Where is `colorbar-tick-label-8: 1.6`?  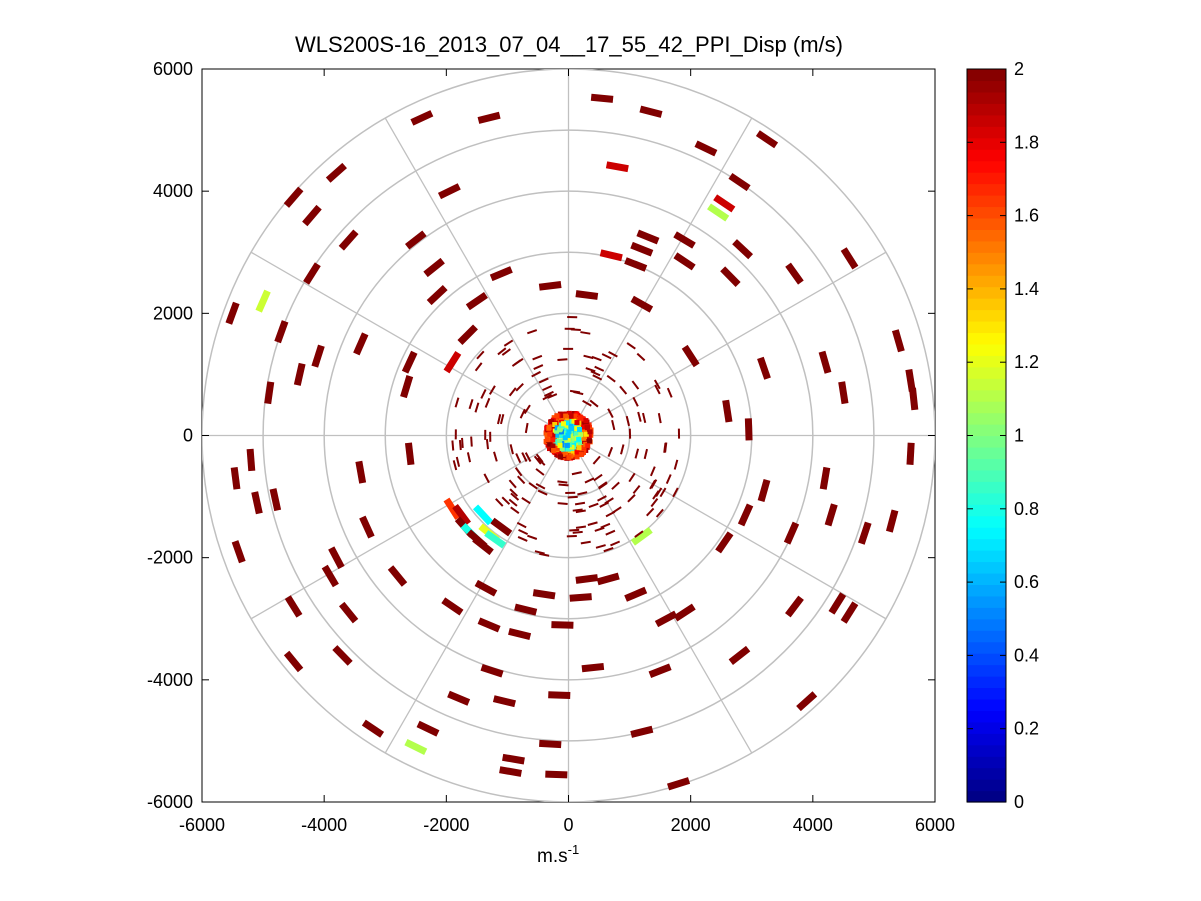
colorbar-tick-label-8: 1.6 is located at coordinates (1026, 216).